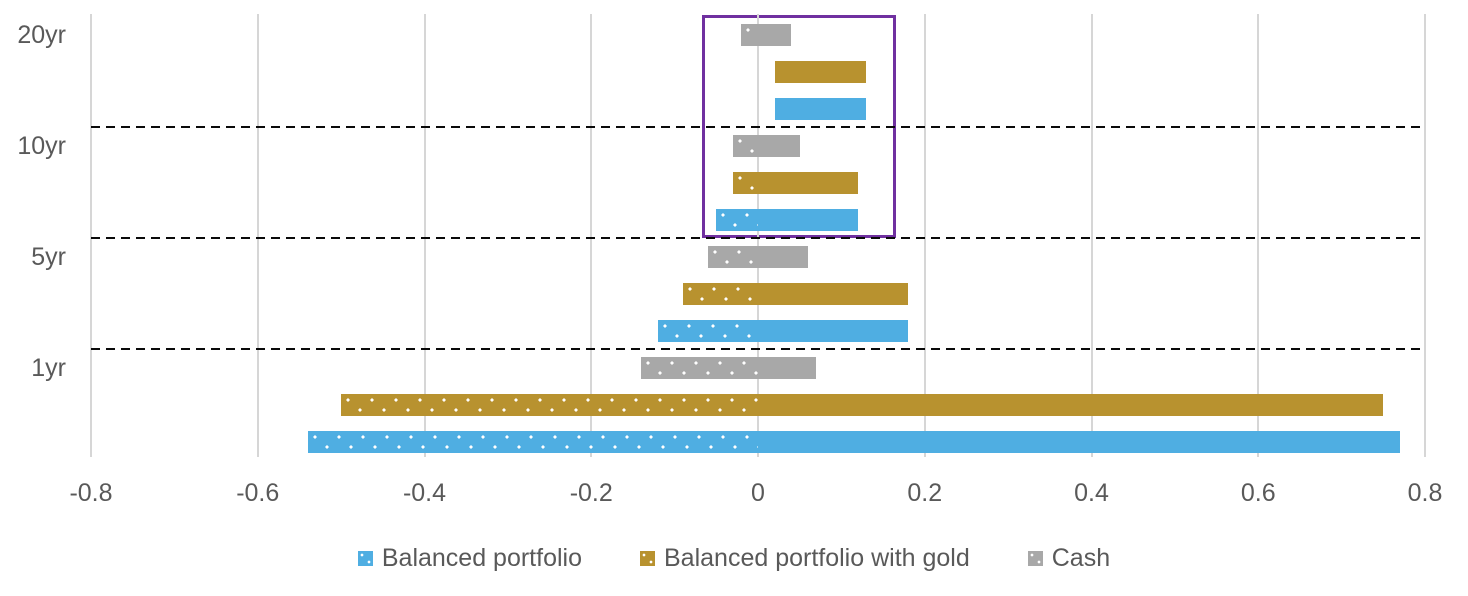  What do you see at coordinates (795, 294) in the screenshot?
I see `bar-gold-5yr` at bounding box center [795, 294].